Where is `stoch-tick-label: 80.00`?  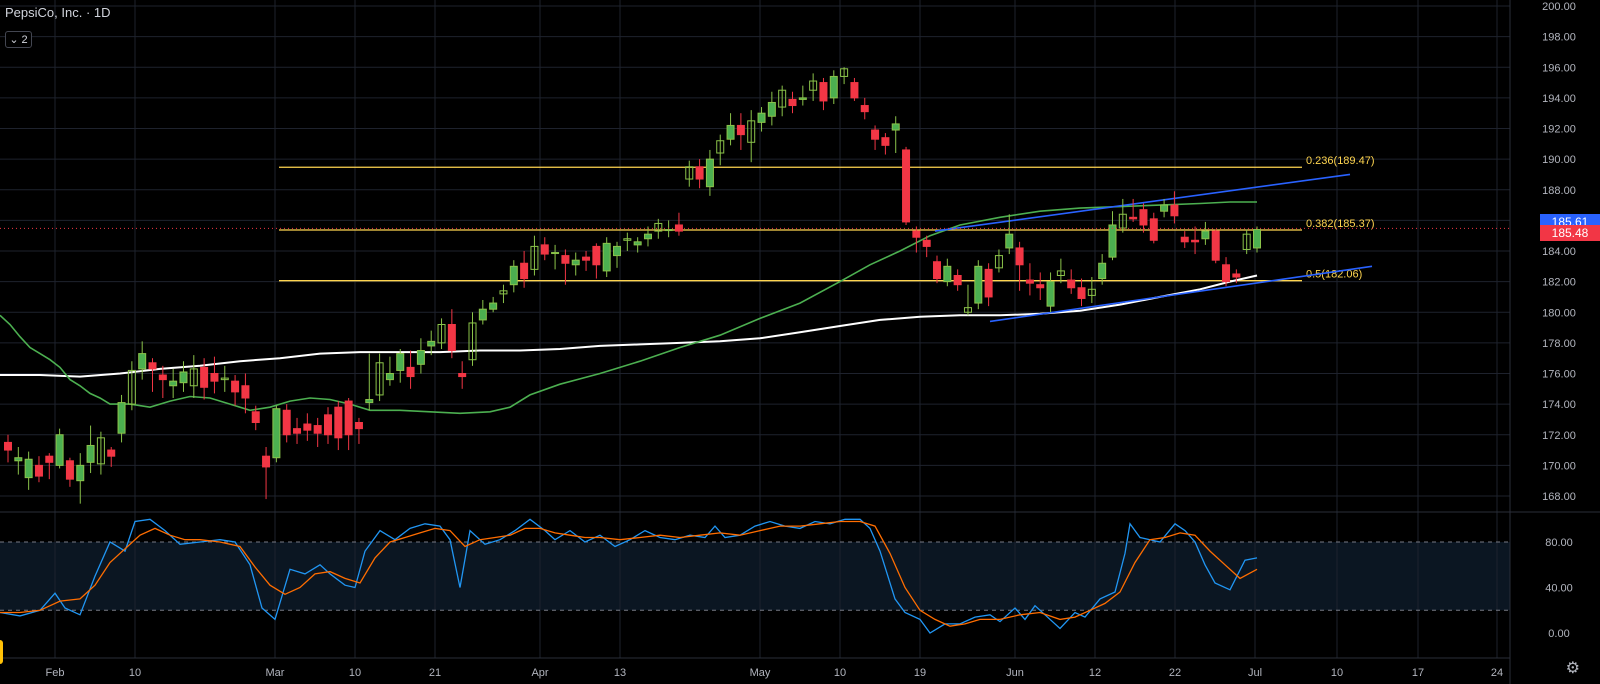
stoch-tick-label: 80.00 is located at coordinates (1559, 543).